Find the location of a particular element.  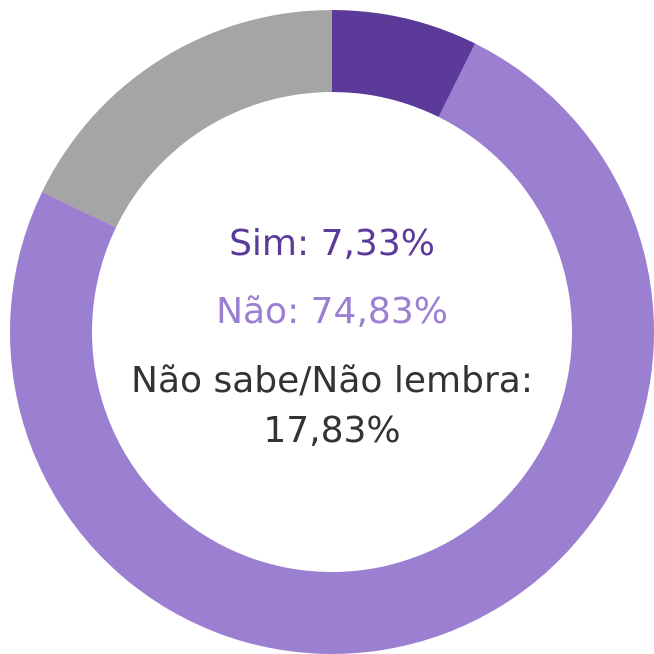

category: Não sabe/Não lembra is located at coordinates (326, 380).